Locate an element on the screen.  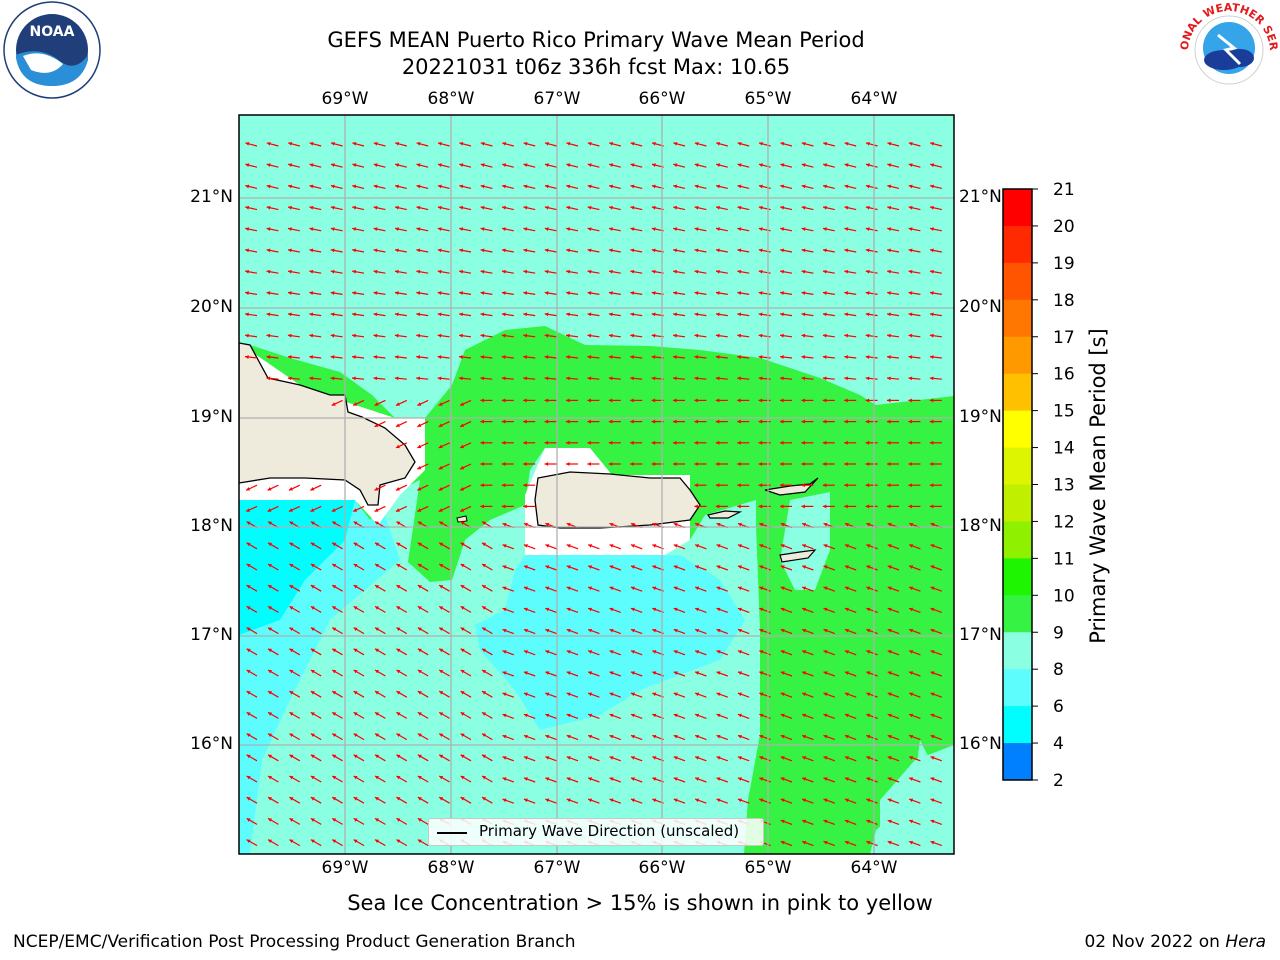
lon-label-bottom: 68°W is located at coordinates (451, 868).